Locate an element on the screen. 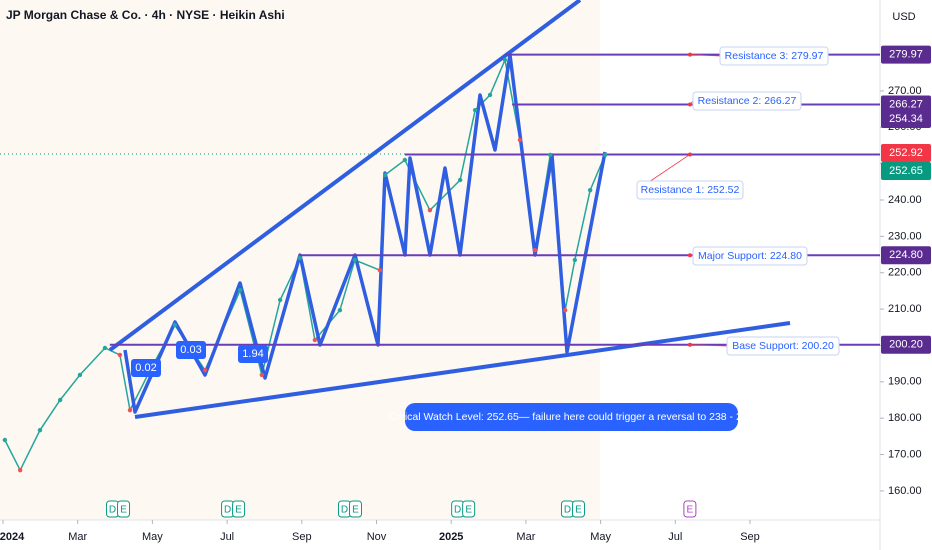 Image resolution: width=932 pixels, height=550 pixels. callout-label: 1.94 is located at coordinates (252, 354).